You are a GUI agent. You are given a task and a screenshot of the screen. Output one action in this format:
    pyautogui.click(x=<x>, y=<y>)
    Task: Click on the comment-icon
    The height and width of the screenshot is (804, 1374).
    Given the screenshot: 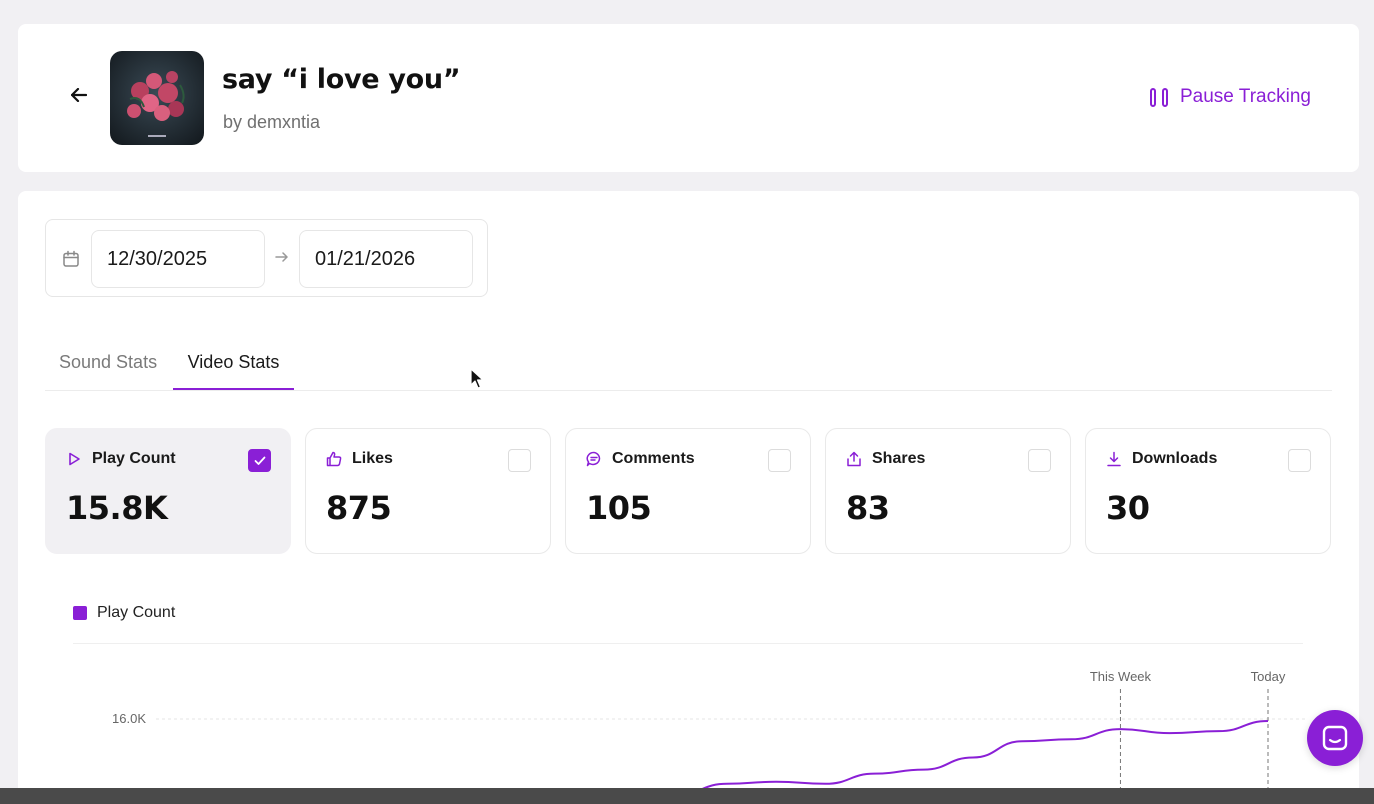 What is the action you would take?
    pyautogui.click(x=594, y=459)
    